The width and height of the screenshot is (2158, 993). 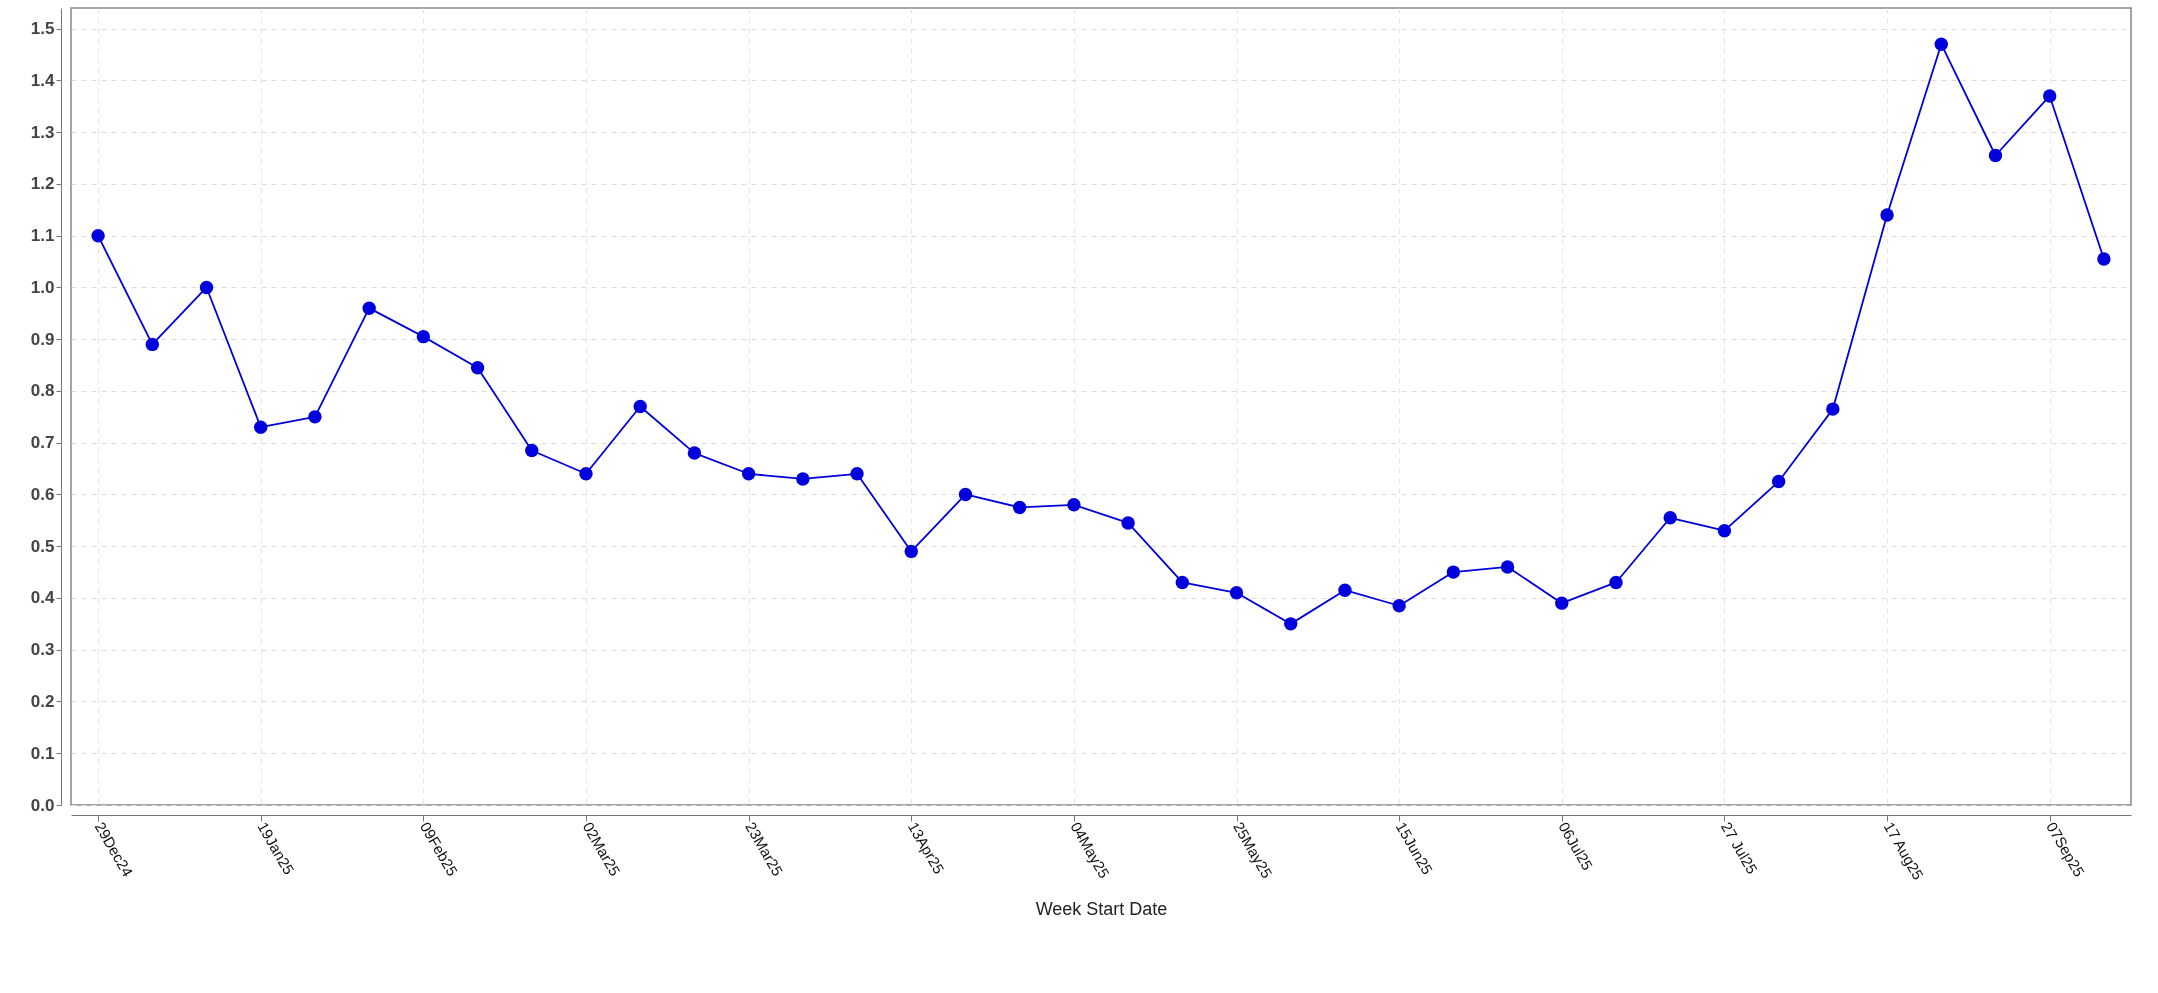 I want to click on y-tick-label: 0.3, so click(x=42, y=650).